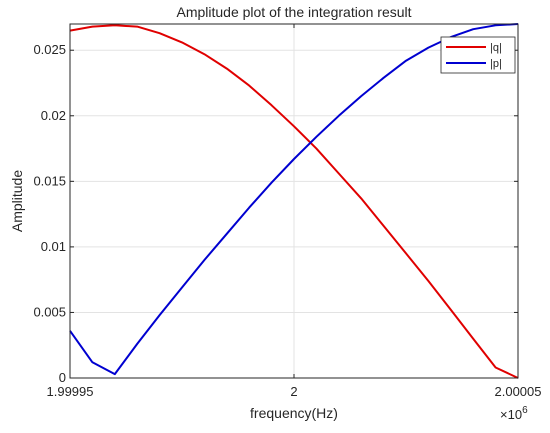 This screenshot has width=550, height=433. Describe the element at coordinates (496, 48) in the screenshot. I see `legend-label: |q|` at that location.